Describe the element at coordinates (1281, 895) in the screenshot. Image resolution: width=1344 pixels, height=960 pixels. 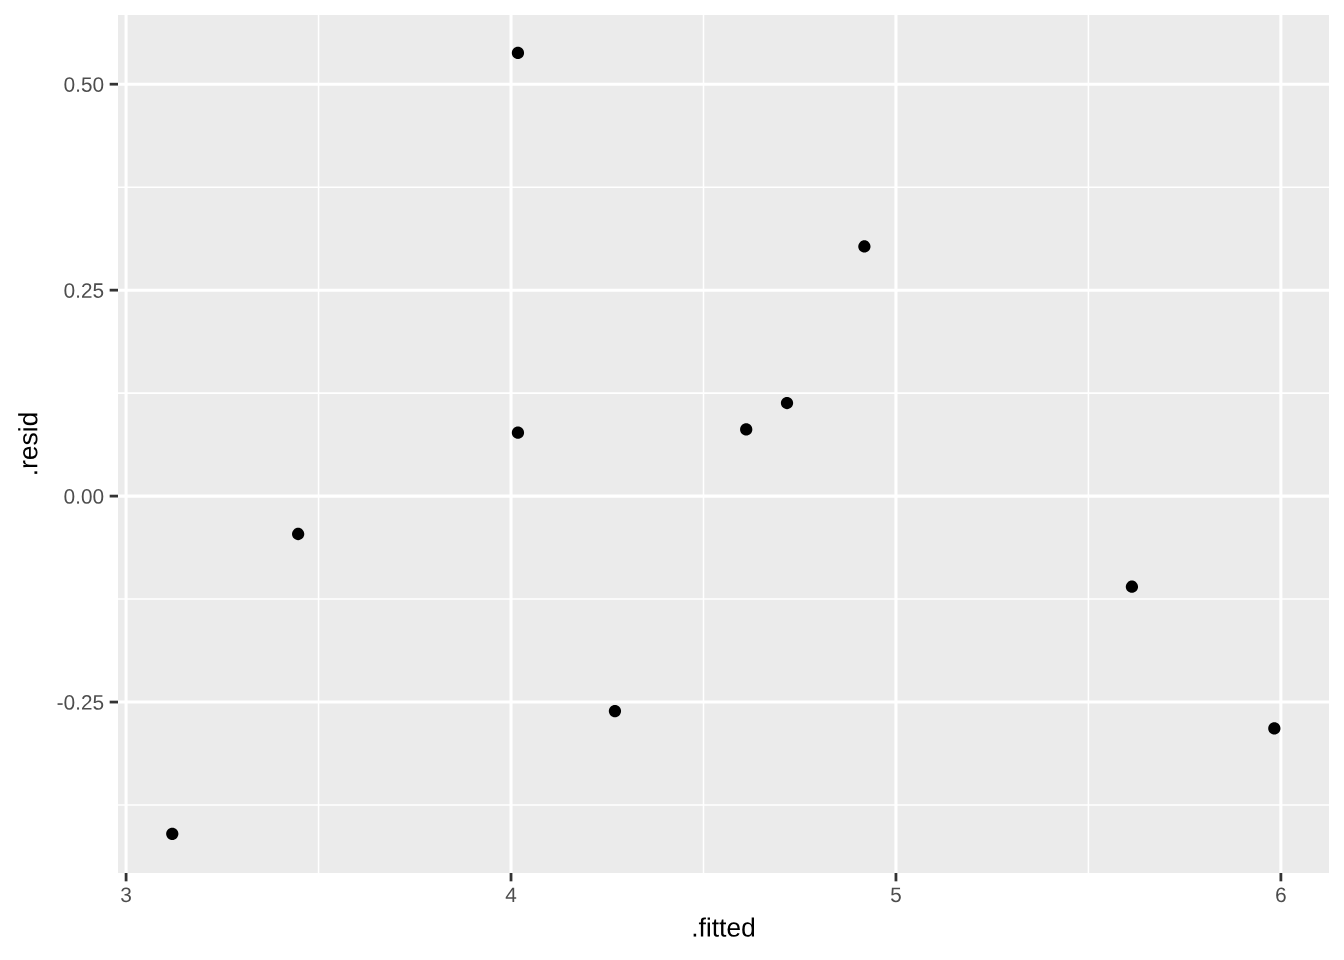
I see `x-tick-label: 6` at that location.